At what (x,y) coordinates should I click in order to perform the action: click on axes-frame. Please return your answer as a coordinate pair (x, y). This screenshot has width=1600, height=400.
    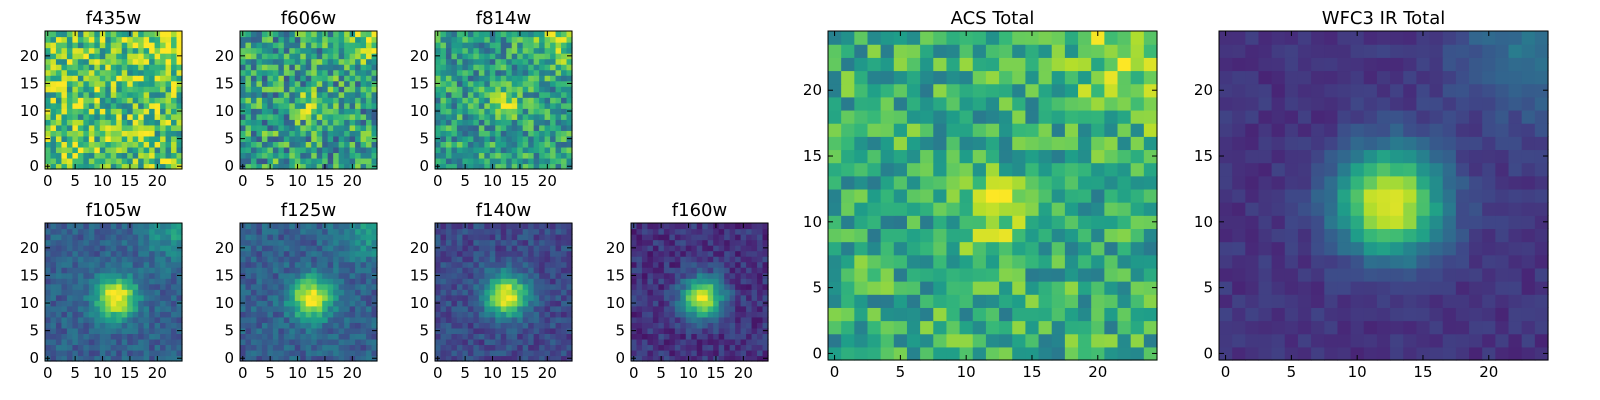
    Looking at the image, I should click on (113, 100).